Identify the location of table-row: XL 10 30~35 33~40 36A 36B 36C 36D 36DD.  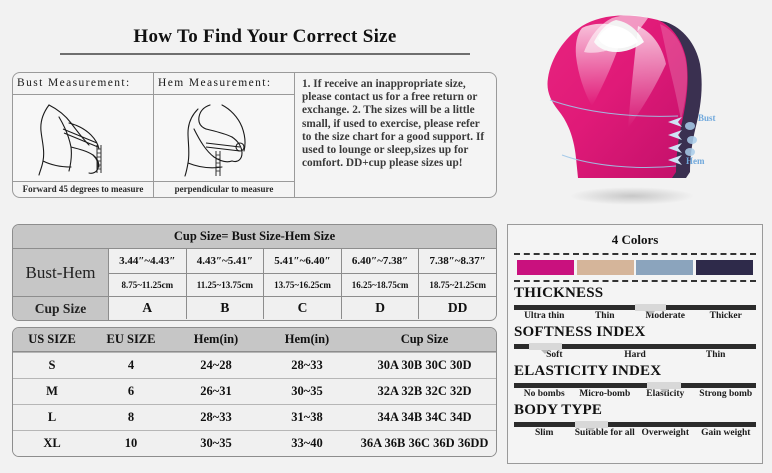
(254, 443).